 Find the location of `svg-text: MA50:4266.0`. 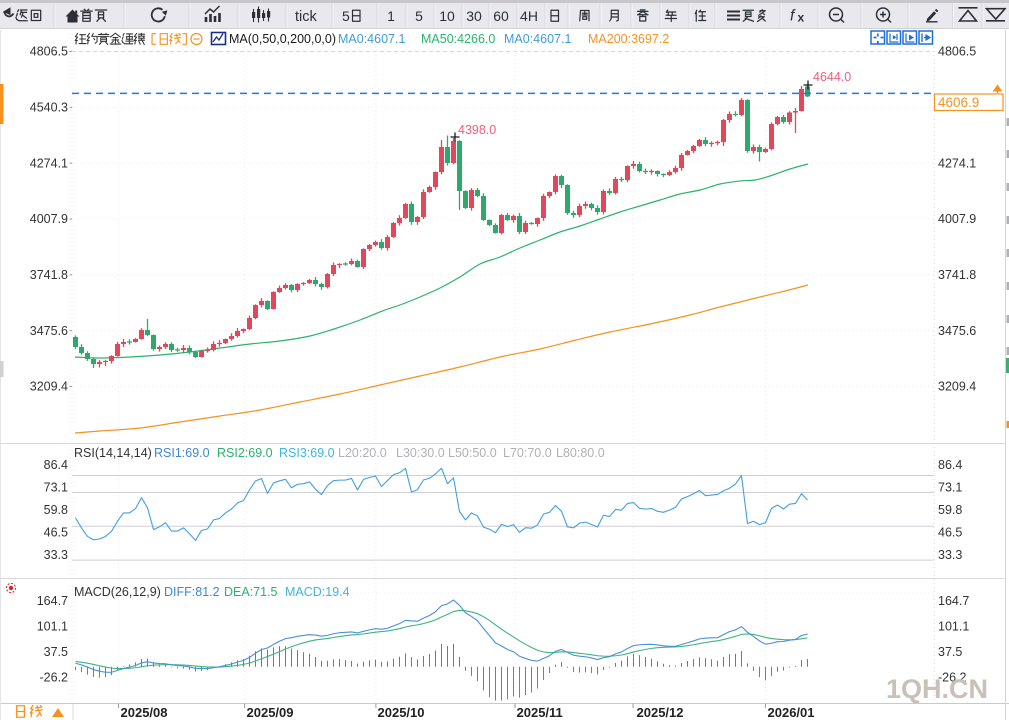

svg-text: MA50:4266.0 is located at coordinates (458, 39).